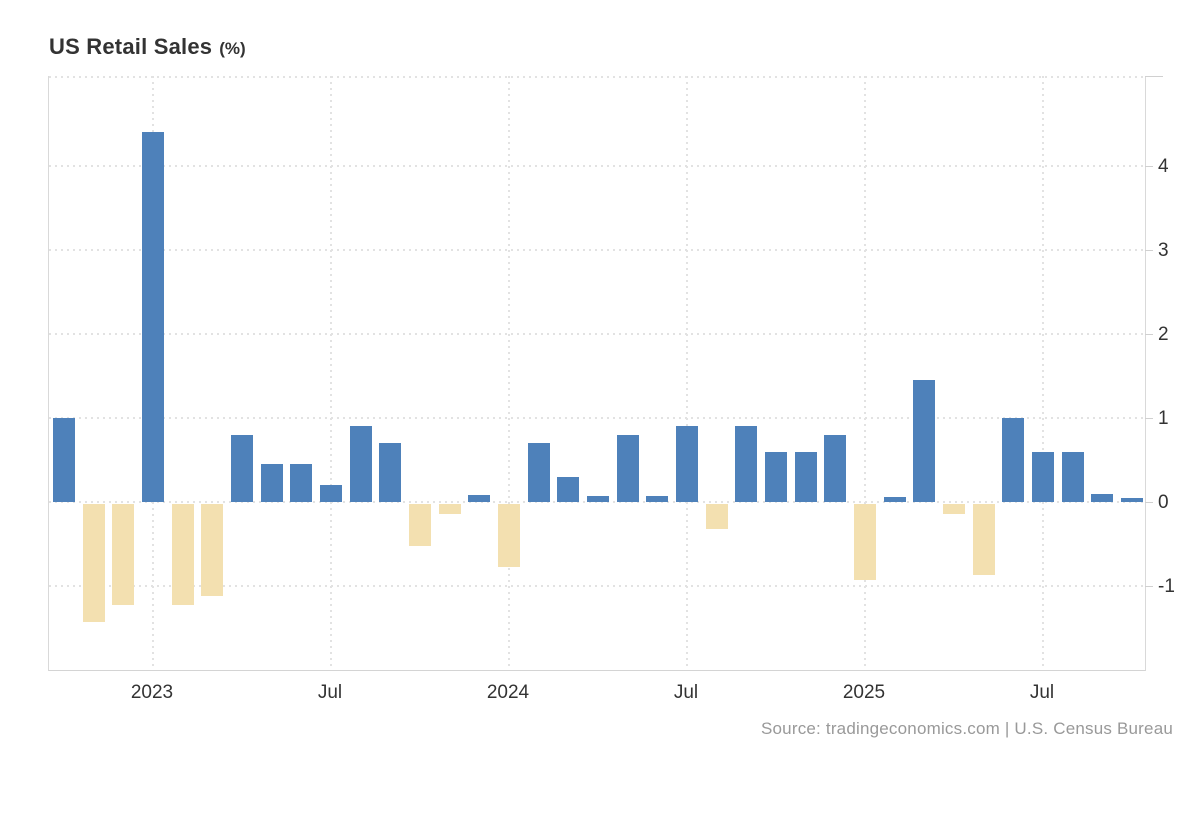 The image size is (1200, 820). Describe the element at coordinates (331, 493) in the screenshot. I see `bar-Jul-2023` at that location.